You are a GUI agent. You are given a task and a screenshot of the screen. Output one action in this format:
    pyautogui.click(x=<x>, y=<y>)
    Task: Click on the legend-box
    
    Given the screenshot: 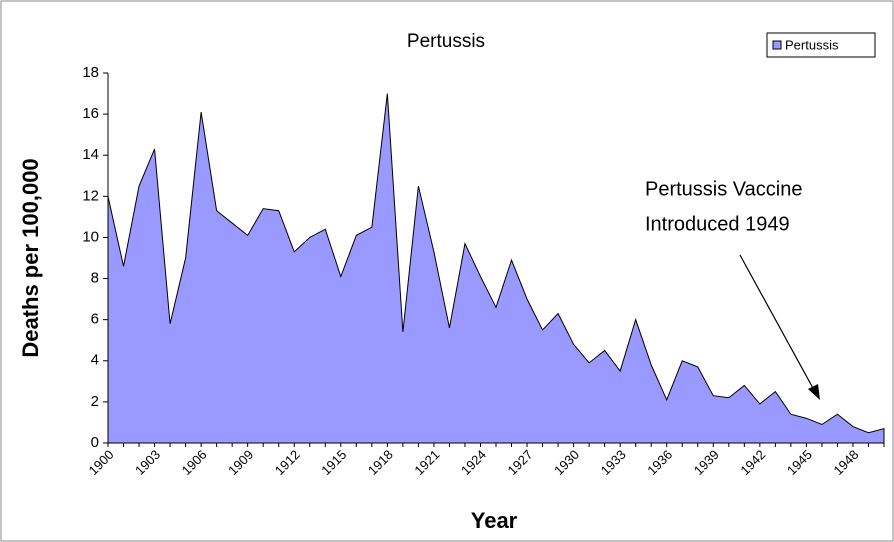 What is the action you would take?
    pyautogui.click(x=821, y=45)
    